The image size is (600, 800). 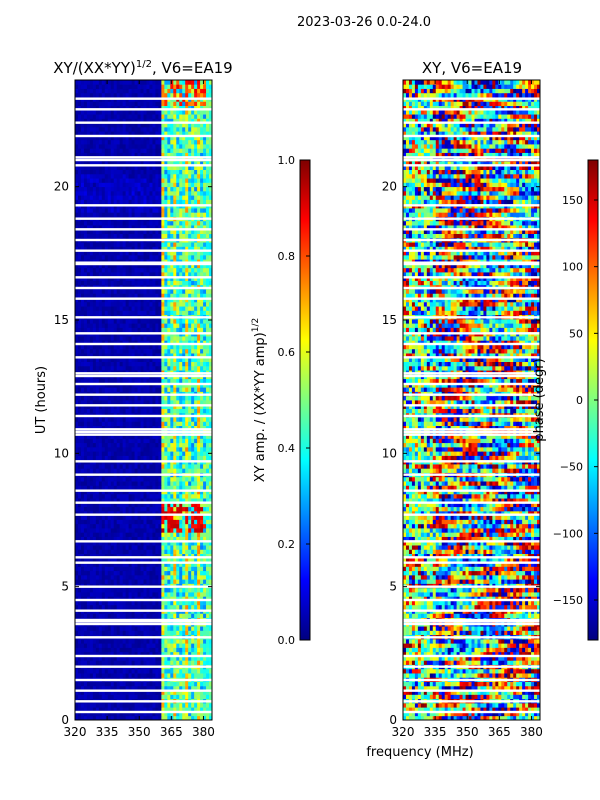 I want to click on figure-suptitle: 2023-03-26 0.0-24.0, so click(x=364, y=22).